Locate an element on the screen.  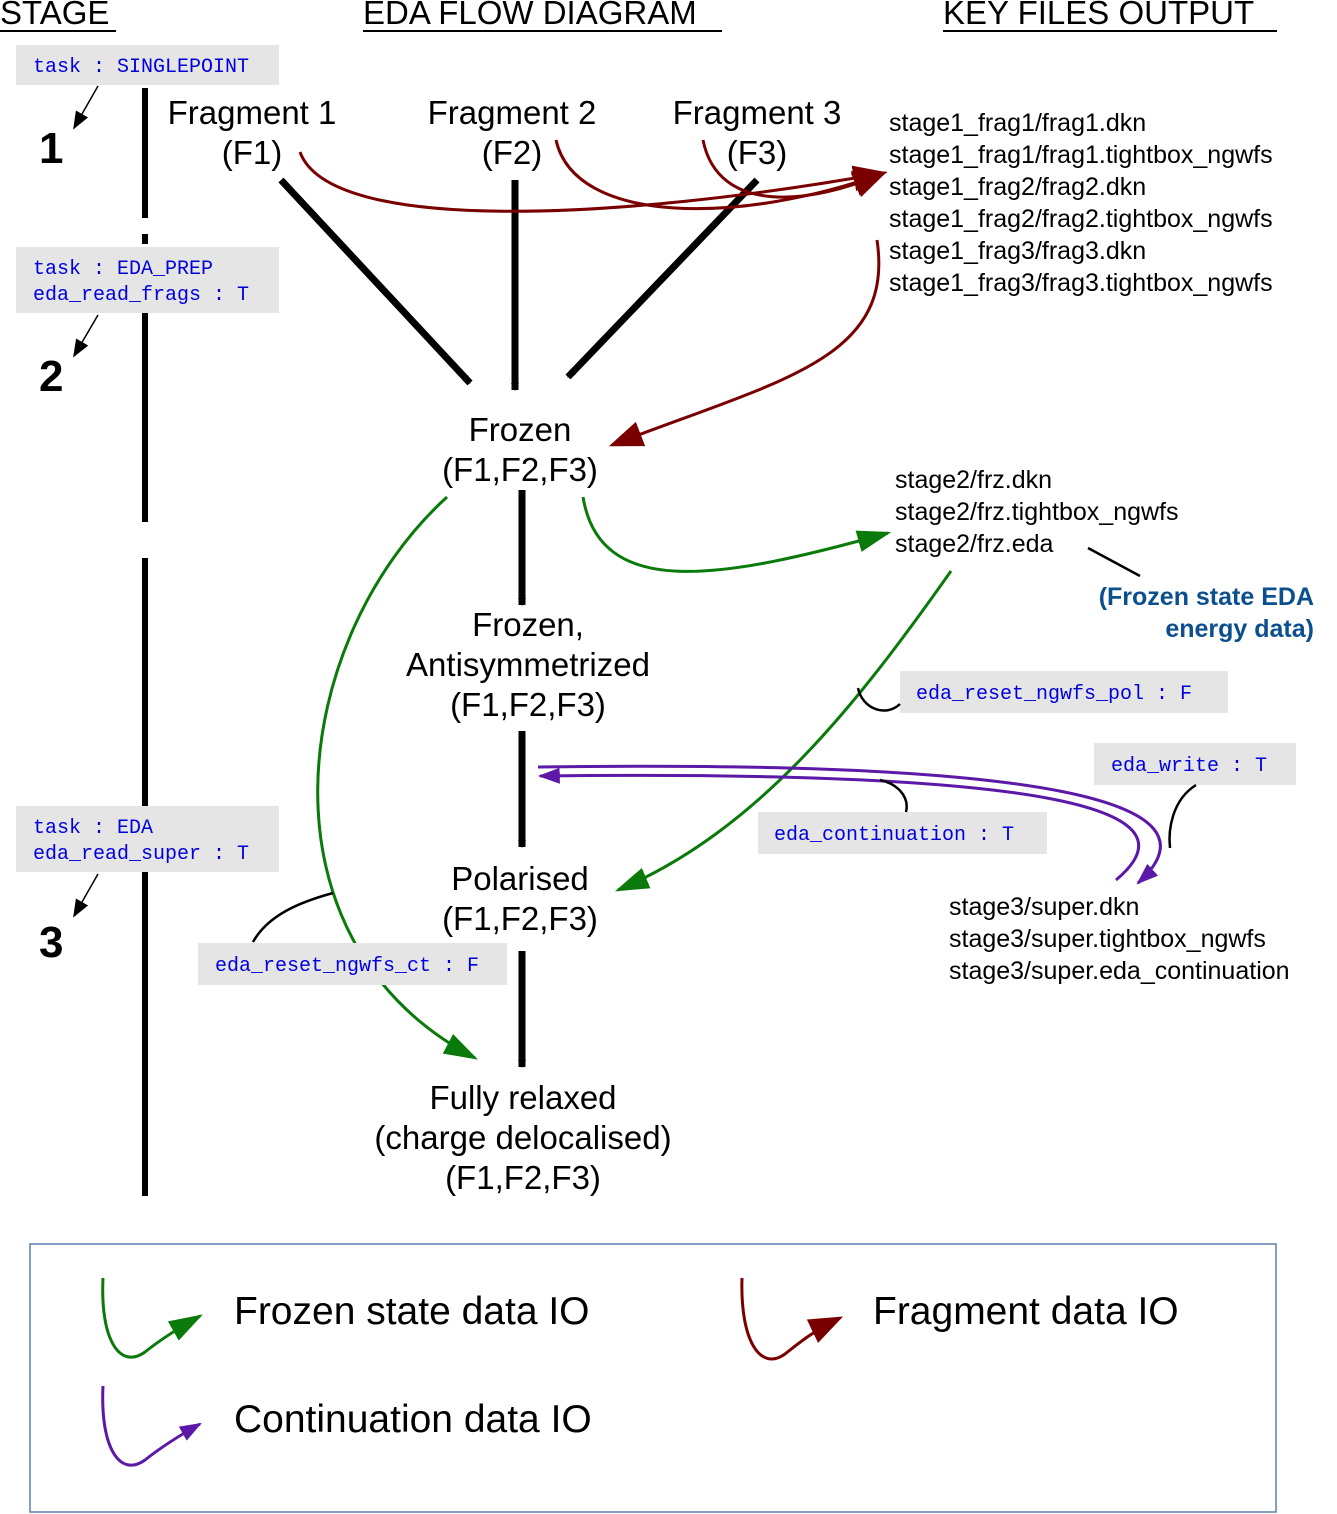
svg-text: Frozen is located at coordinates (520, 429).